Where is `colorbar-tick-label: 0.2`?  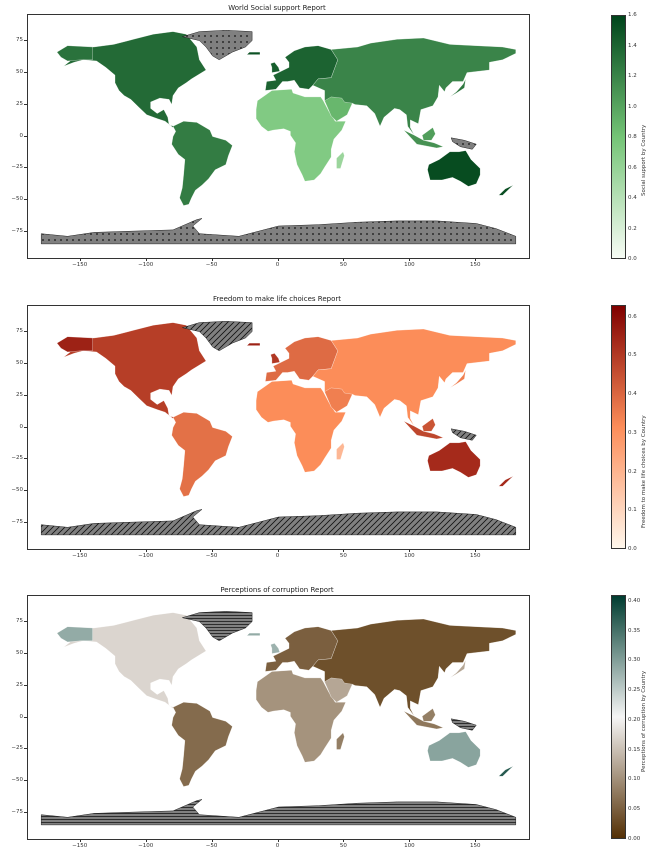 colorbar-tick-label: 0.2 is located at coordinates (632, 471).